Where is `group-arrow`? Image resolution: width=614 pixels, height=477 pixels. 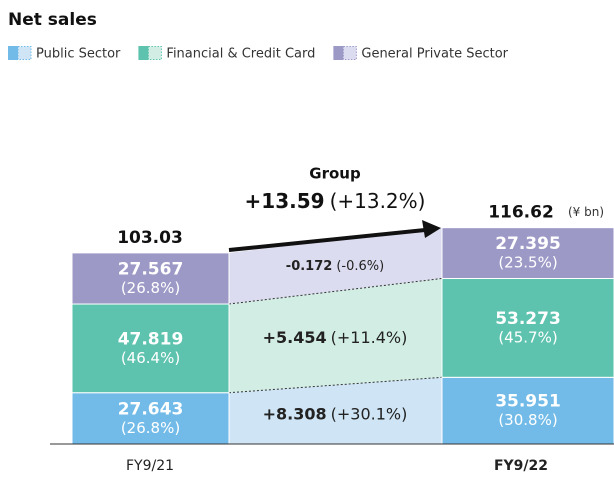 group-arrow is located at coordinates (327, 240).